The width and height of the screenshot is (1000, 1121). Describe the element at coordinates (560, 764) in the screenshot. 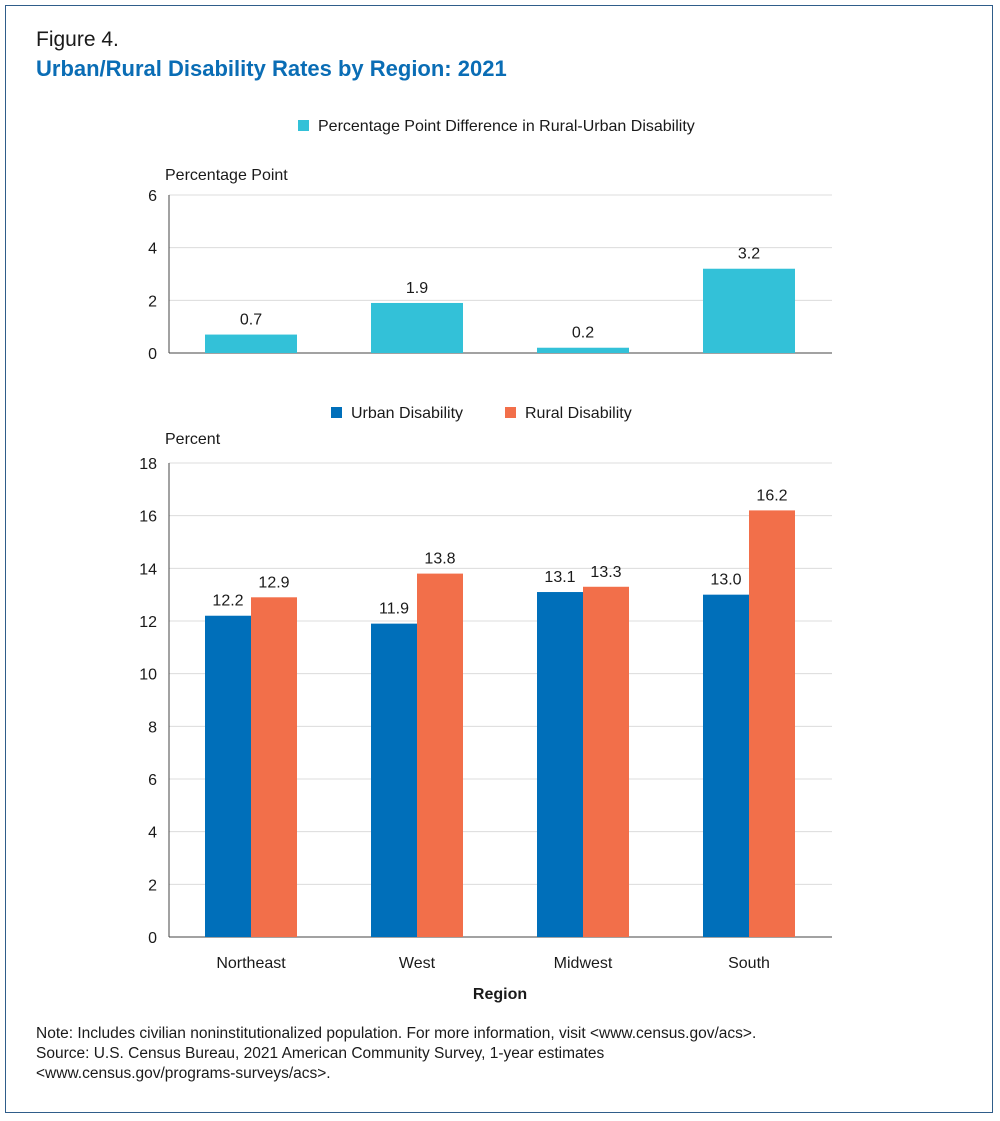

I see `bar-2-midwest-s1` at that location.